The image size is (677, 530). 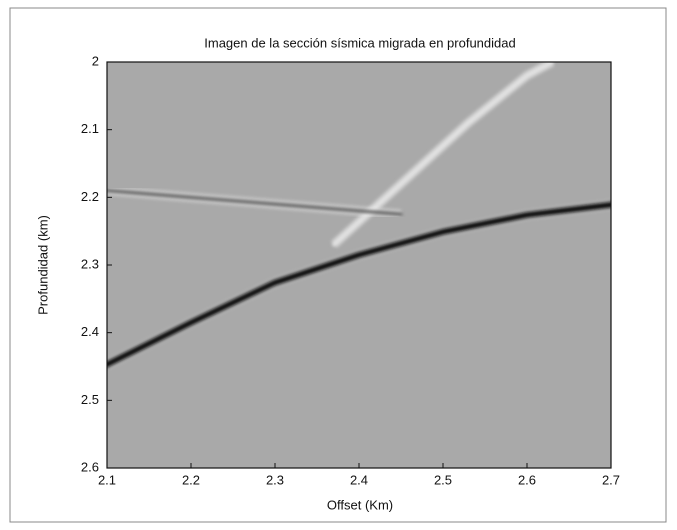 I want to click on y-tick-label: 2.4, so click(x=90, y=331).